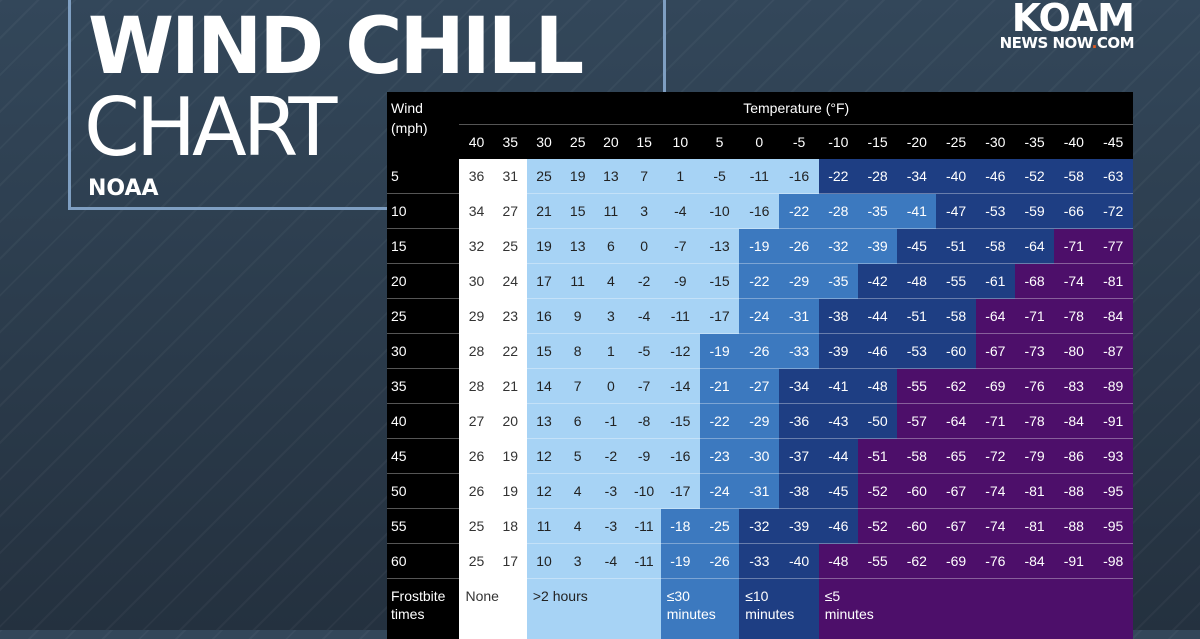 This screenshot has height=639, width=1200. What do you see at coordinates (610, 211) in the screenshot?
I see `wind-chill-value: 11` at bounding box center [610, 211].